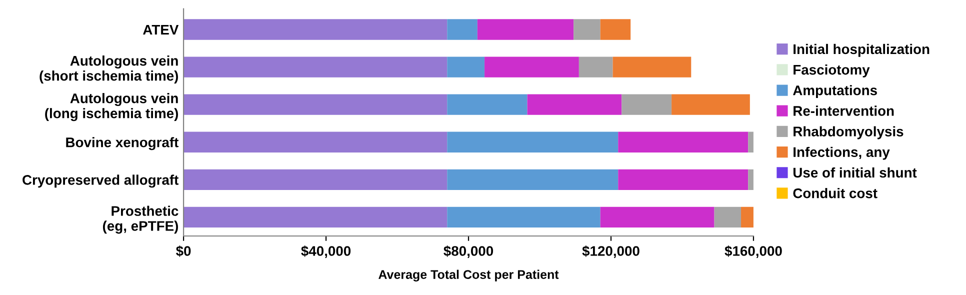 This screenshot has width=966, height=295. What do you see at coordinates (844, 111) in the screenshot?
I see `legend-label: Re-intervention` at bounding box center [844, 111].